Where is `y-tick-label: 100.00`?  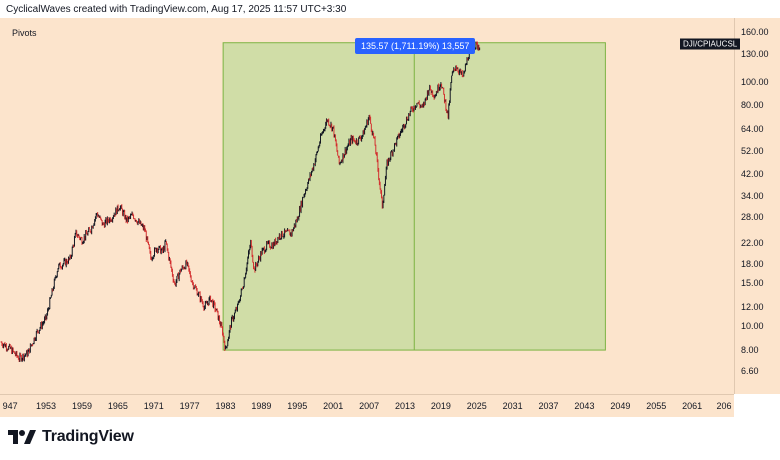
y-tick-label: 100.00 is located at coordinates (755, 81).